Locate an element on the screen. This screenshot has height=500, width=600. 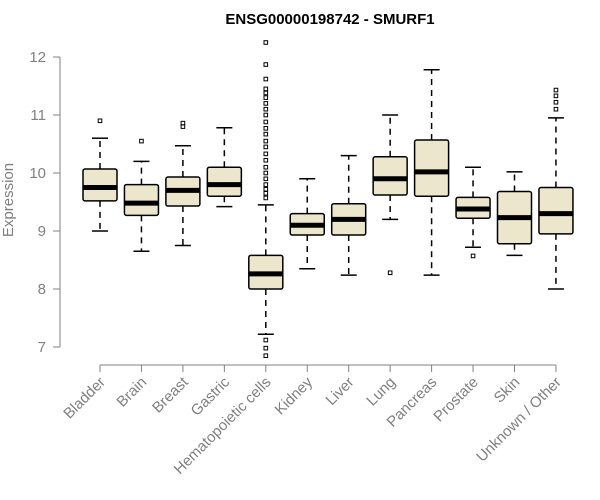
x-category-label: Liver is located at coordinates (340, 391).